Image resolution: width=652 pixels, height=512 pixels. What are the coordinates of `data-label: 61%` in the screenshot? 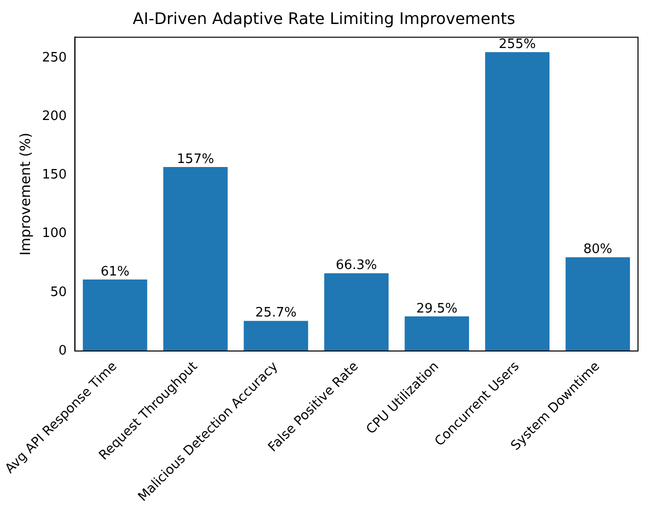 It's located at (115, 272).